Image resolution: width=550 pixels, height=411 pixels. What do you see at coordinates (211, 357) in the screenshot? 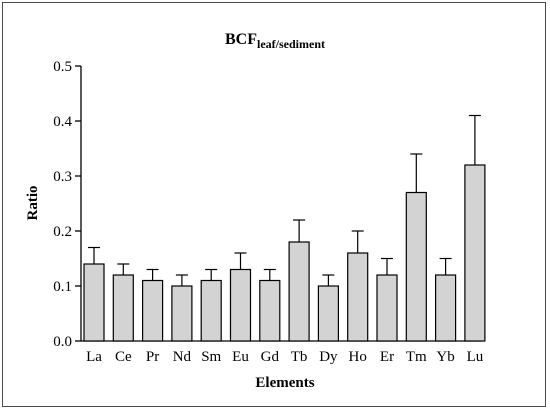
I see `x-tick-label: Sm` at bounding box center [211, 357].